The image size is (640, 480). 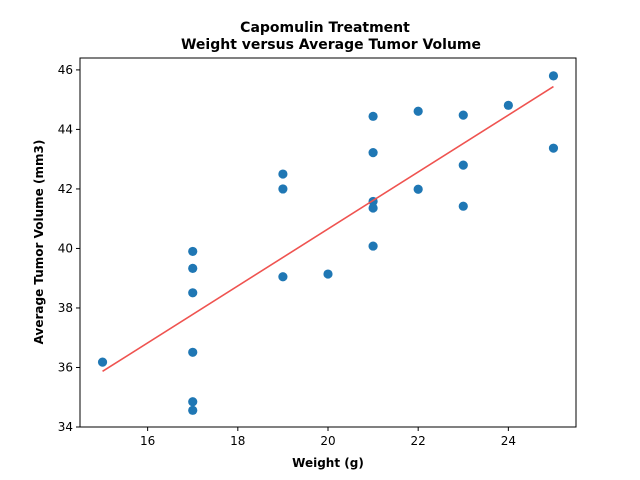 What do you see at coordinates (65, 248) in the screenshot?
I see `y-tick-label-3: 40` at bounding box center [65, 248].